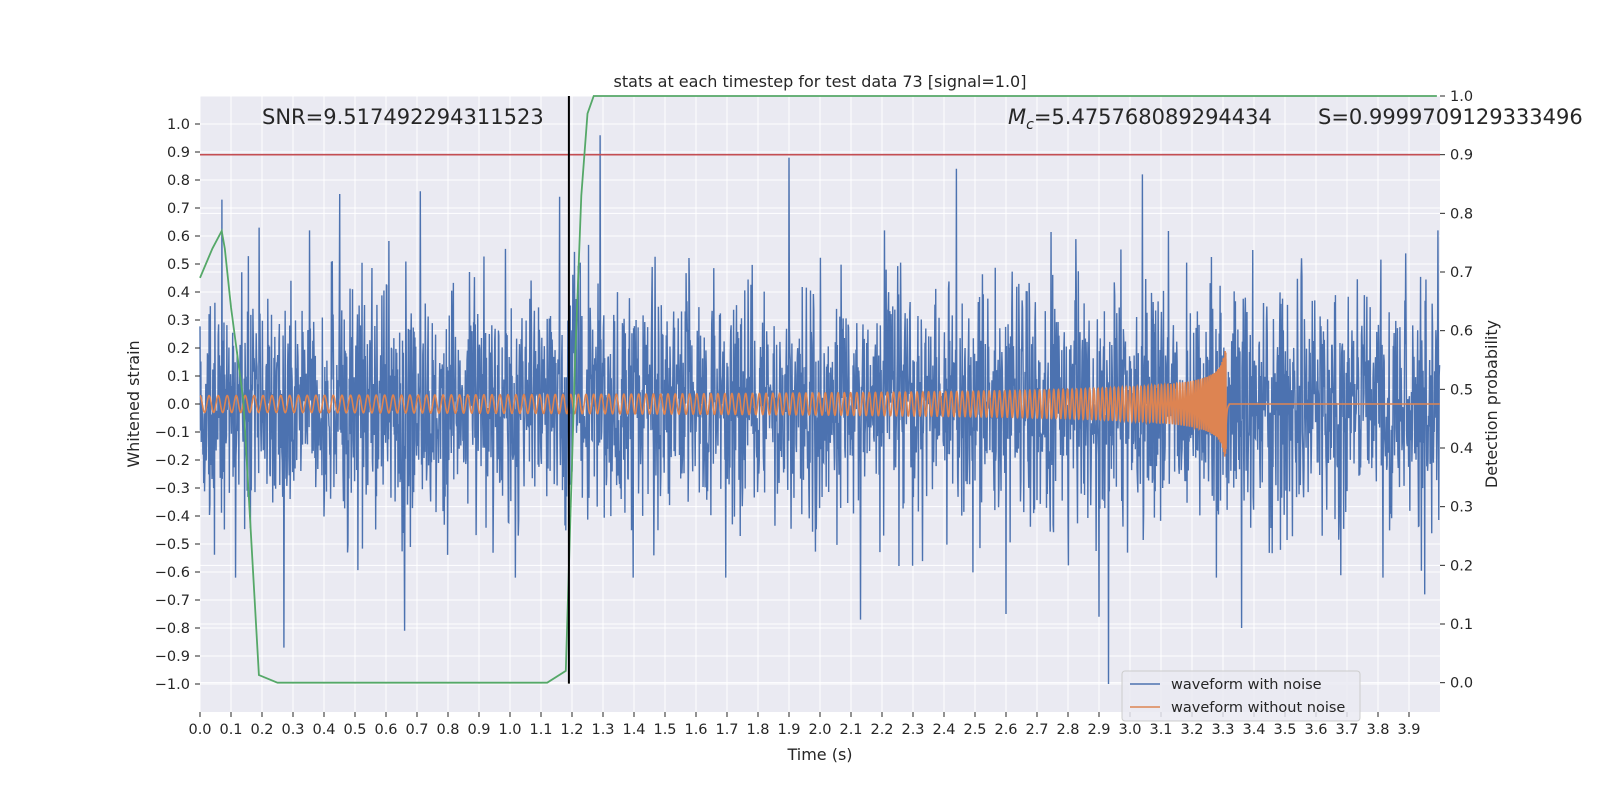  What do you see at coordinates (1461, 273) in the screenshot?
I see `y-tick-label-right: 0.7` at bounding box center [1461, 273].